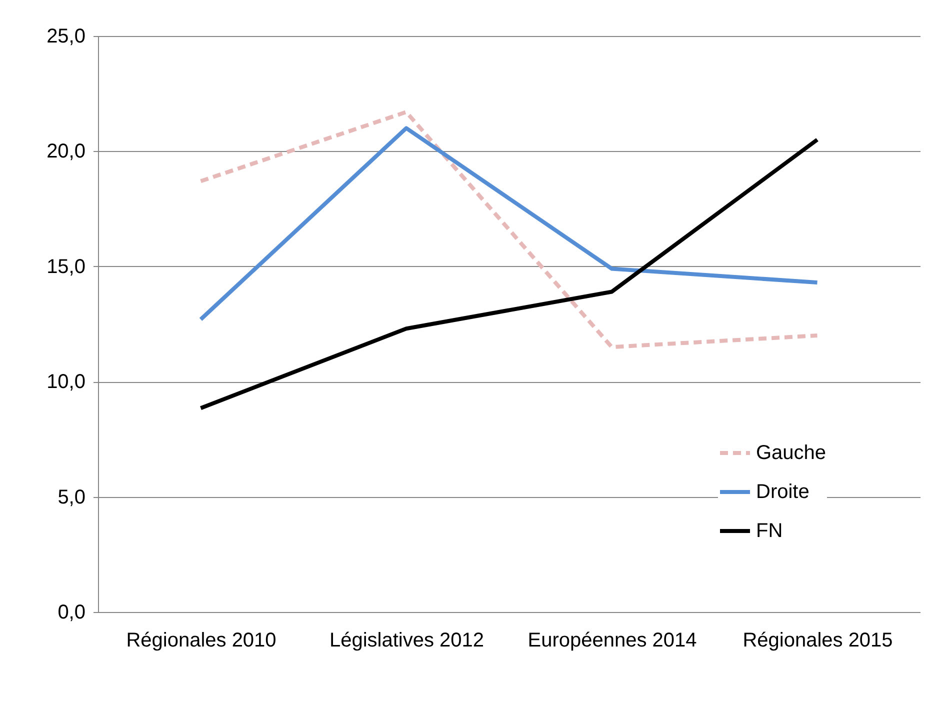 Image resolution: width=934 pixels, height=716 pixels. What do you see at coordinates (66, 37) in the screenshot?
I see `y-tick-label: 25,0` at bounding box center [66, 37].